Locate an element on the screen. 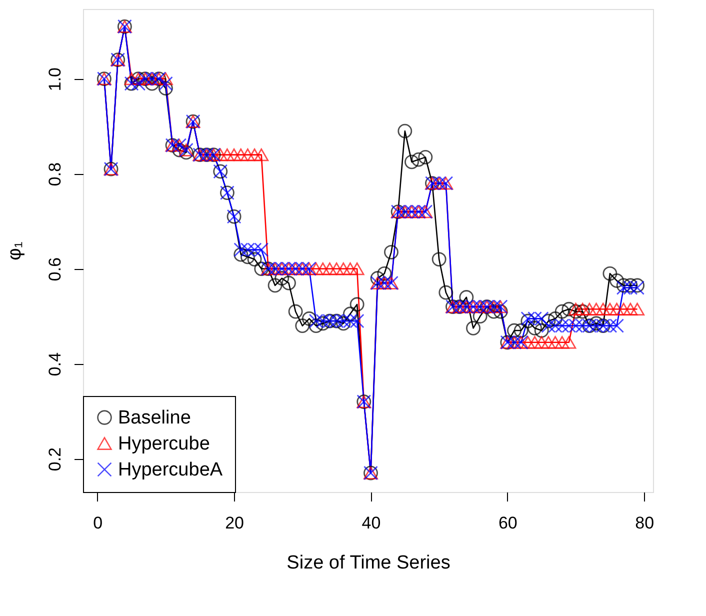 This screenshot has width=706, height=616. y-tick-label: 0.4 is located at coordinates (55, 364).